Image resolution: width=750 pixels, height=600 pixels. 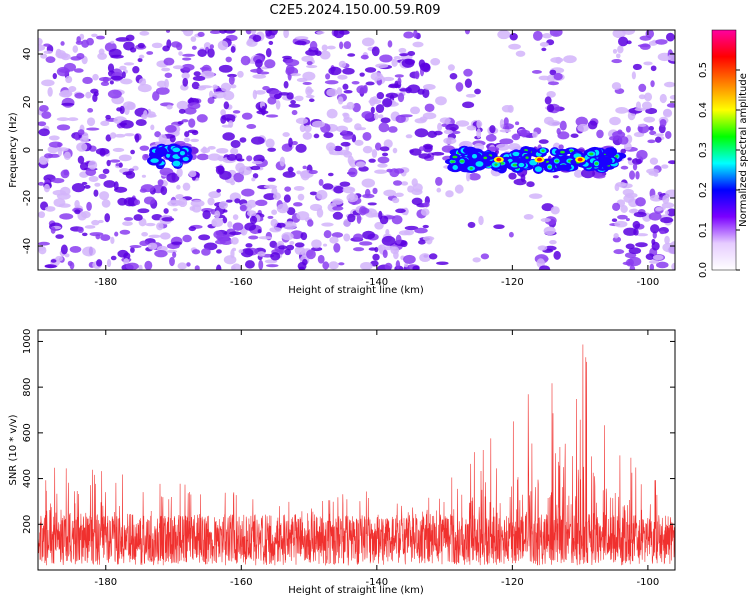 I want to click on colorbar-tick-label: 0.2, so click(x=703, y=190).